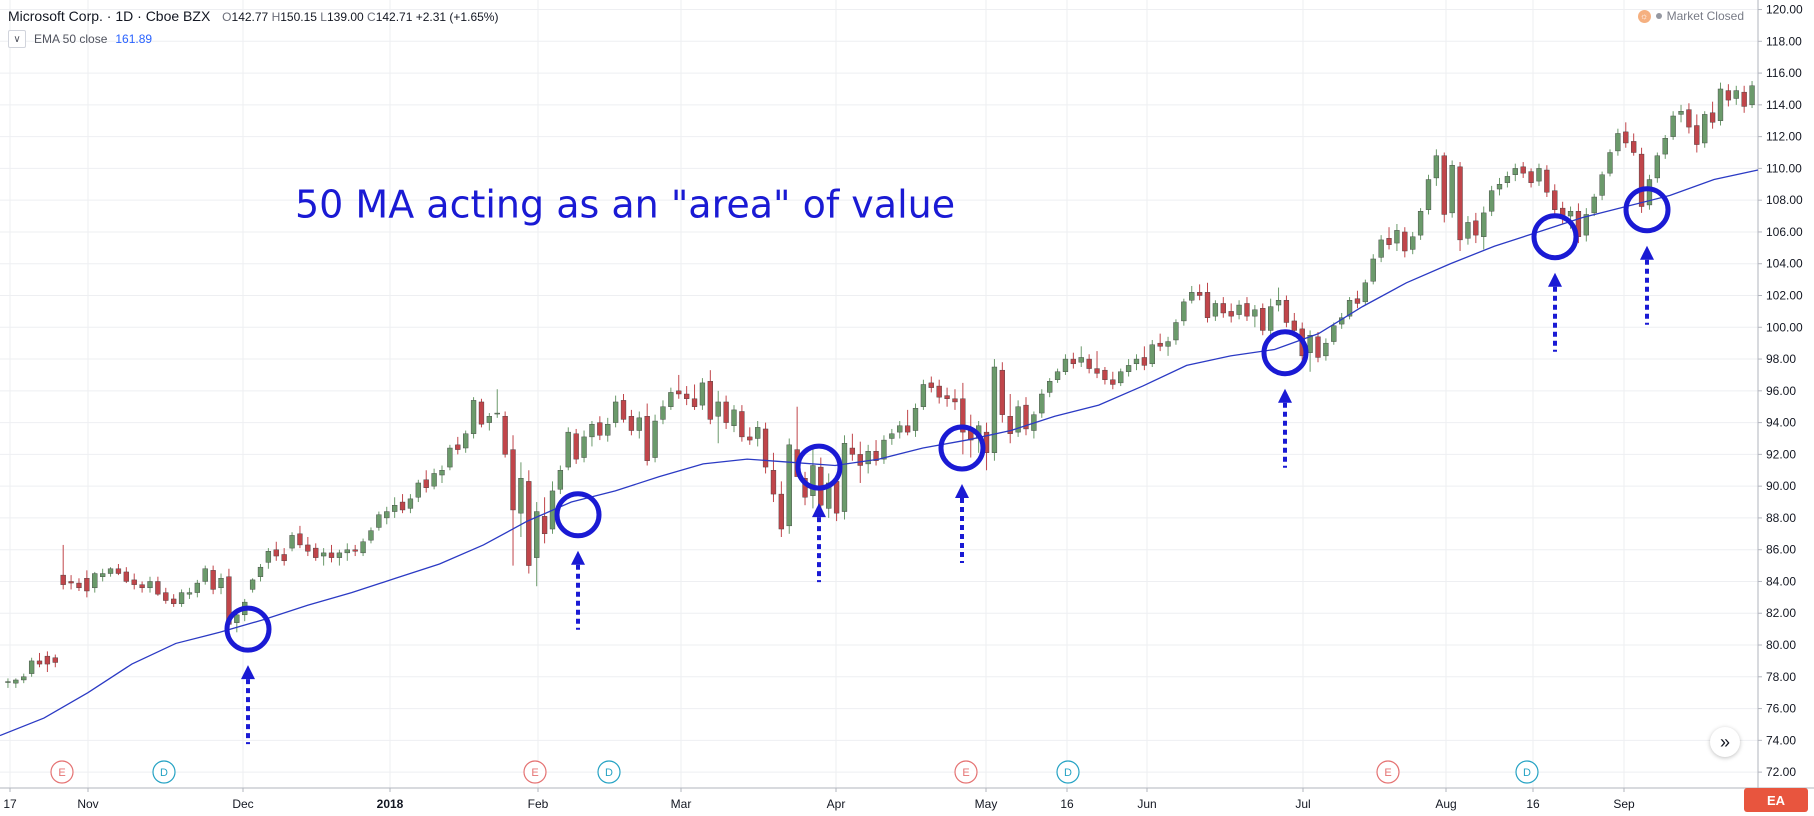  I want to click on open-value: 142.77, so click(250, 17).